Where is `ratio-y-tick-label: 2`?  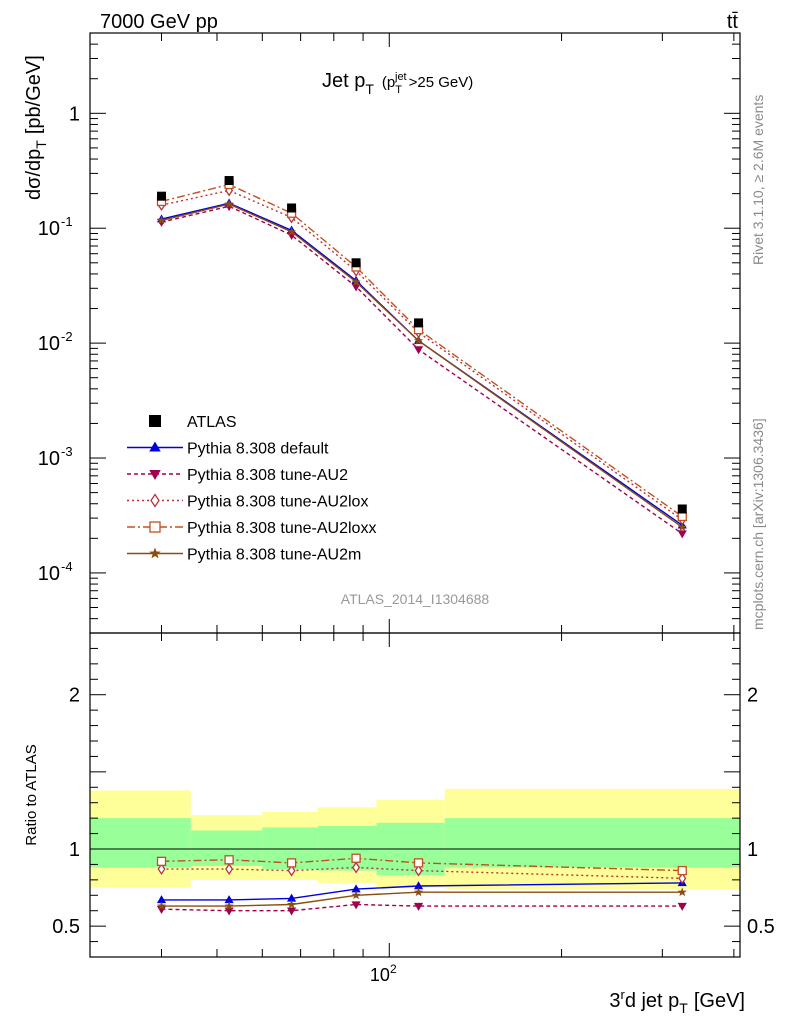
ratio-y-tick-label: 2 is located at coordinates (74, 696).